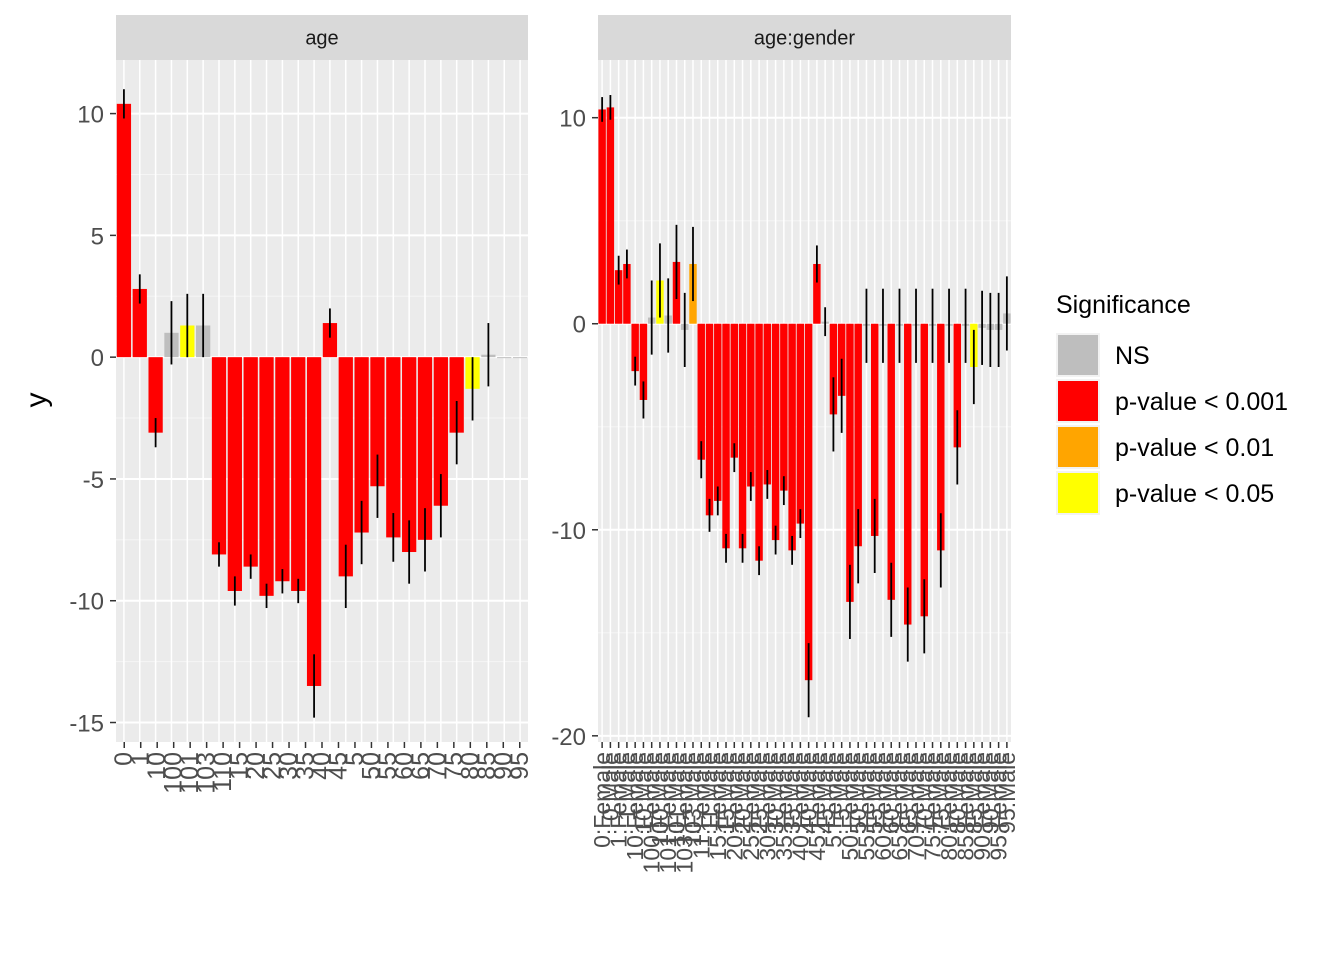 The height and width of the screenshot is (960, 1344). Describe the element at coordinates (734, 390) in the screenshot. I see `bar-20-female` at that location.